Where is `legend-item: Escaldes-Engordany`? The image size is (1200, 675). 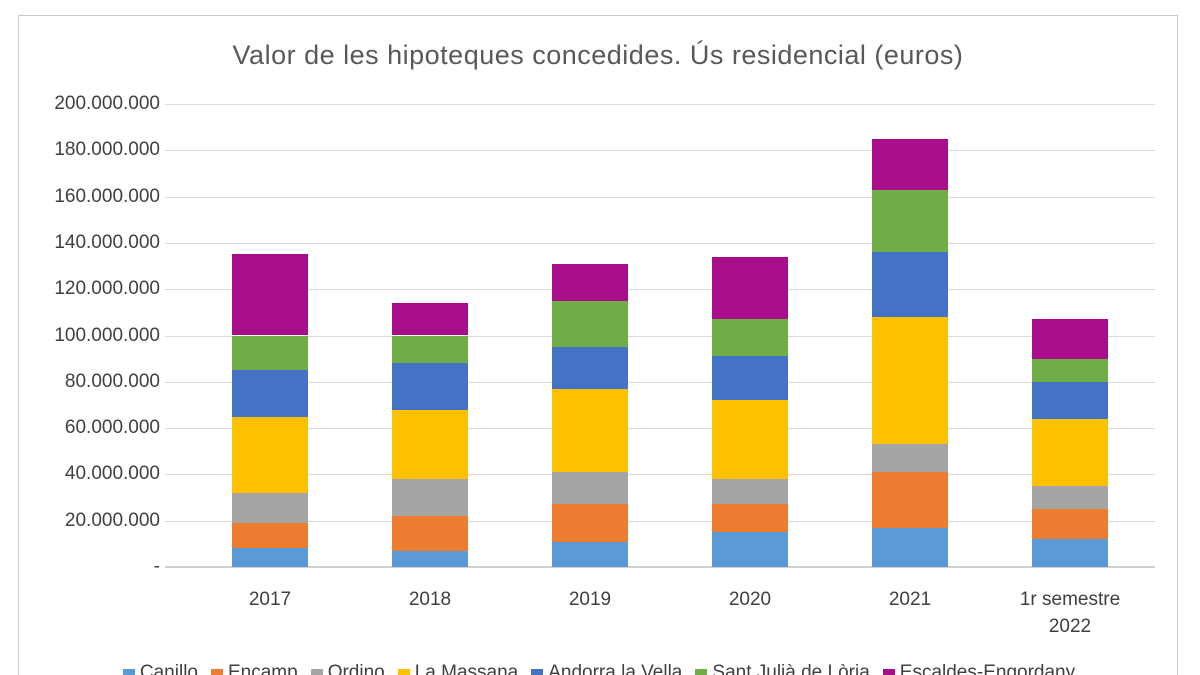 legend-item: Escaldes-Engordany is located at coordinates (979, 668).